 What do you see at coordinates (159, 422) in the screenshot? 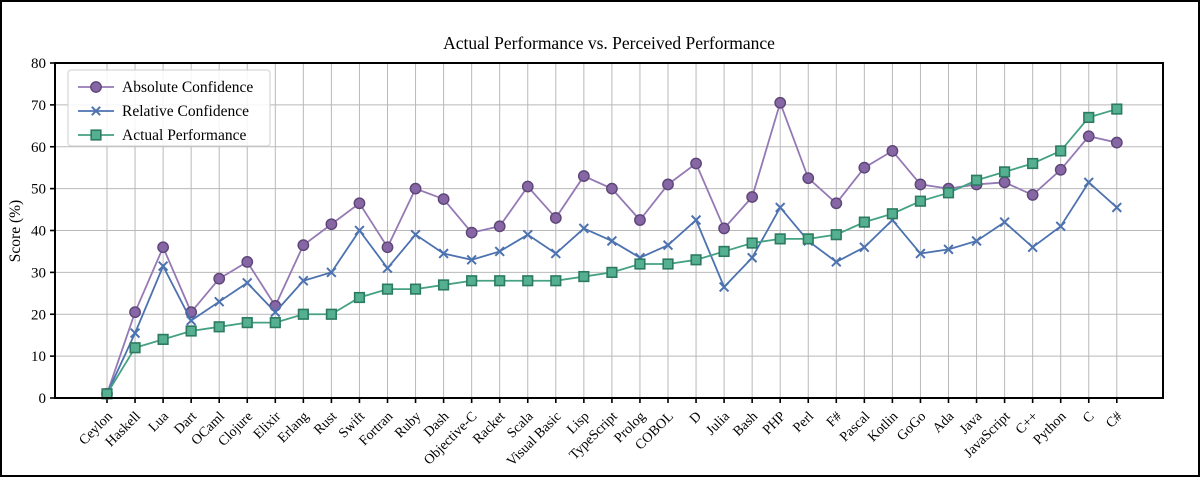
I see `x-tick-label: Lua` at bounding box center [159, 422].